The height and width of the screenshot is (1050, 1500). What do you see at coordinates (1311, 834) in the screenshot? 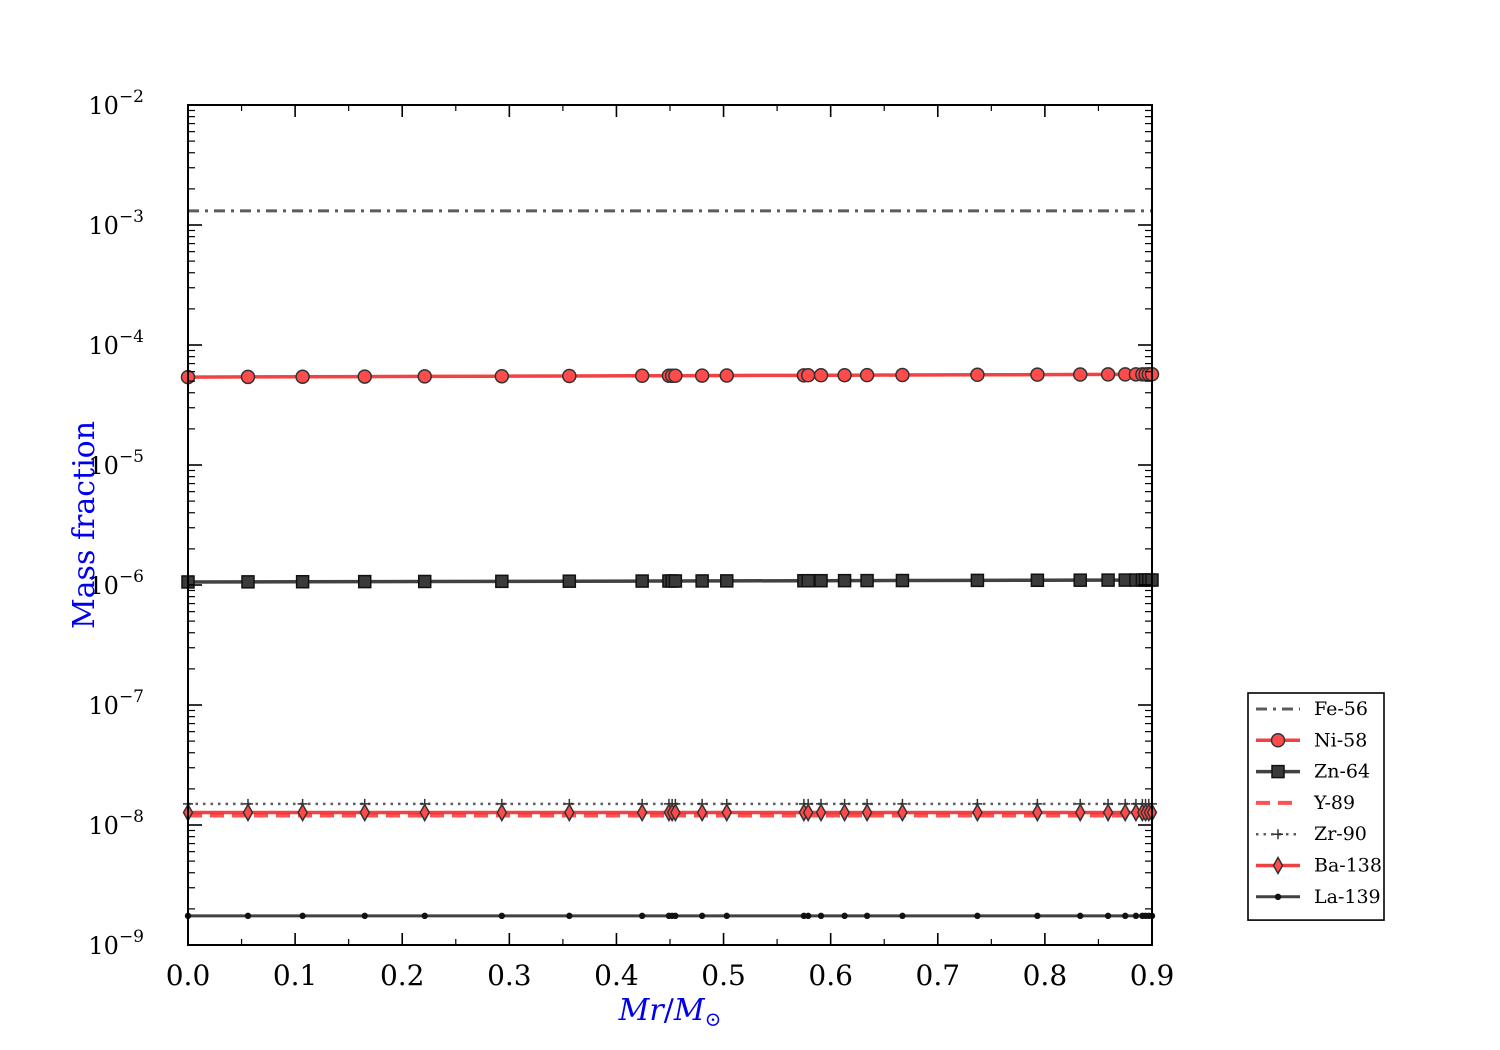
I see `legend-item: Zr-90` at bounding box center [1311, 834].